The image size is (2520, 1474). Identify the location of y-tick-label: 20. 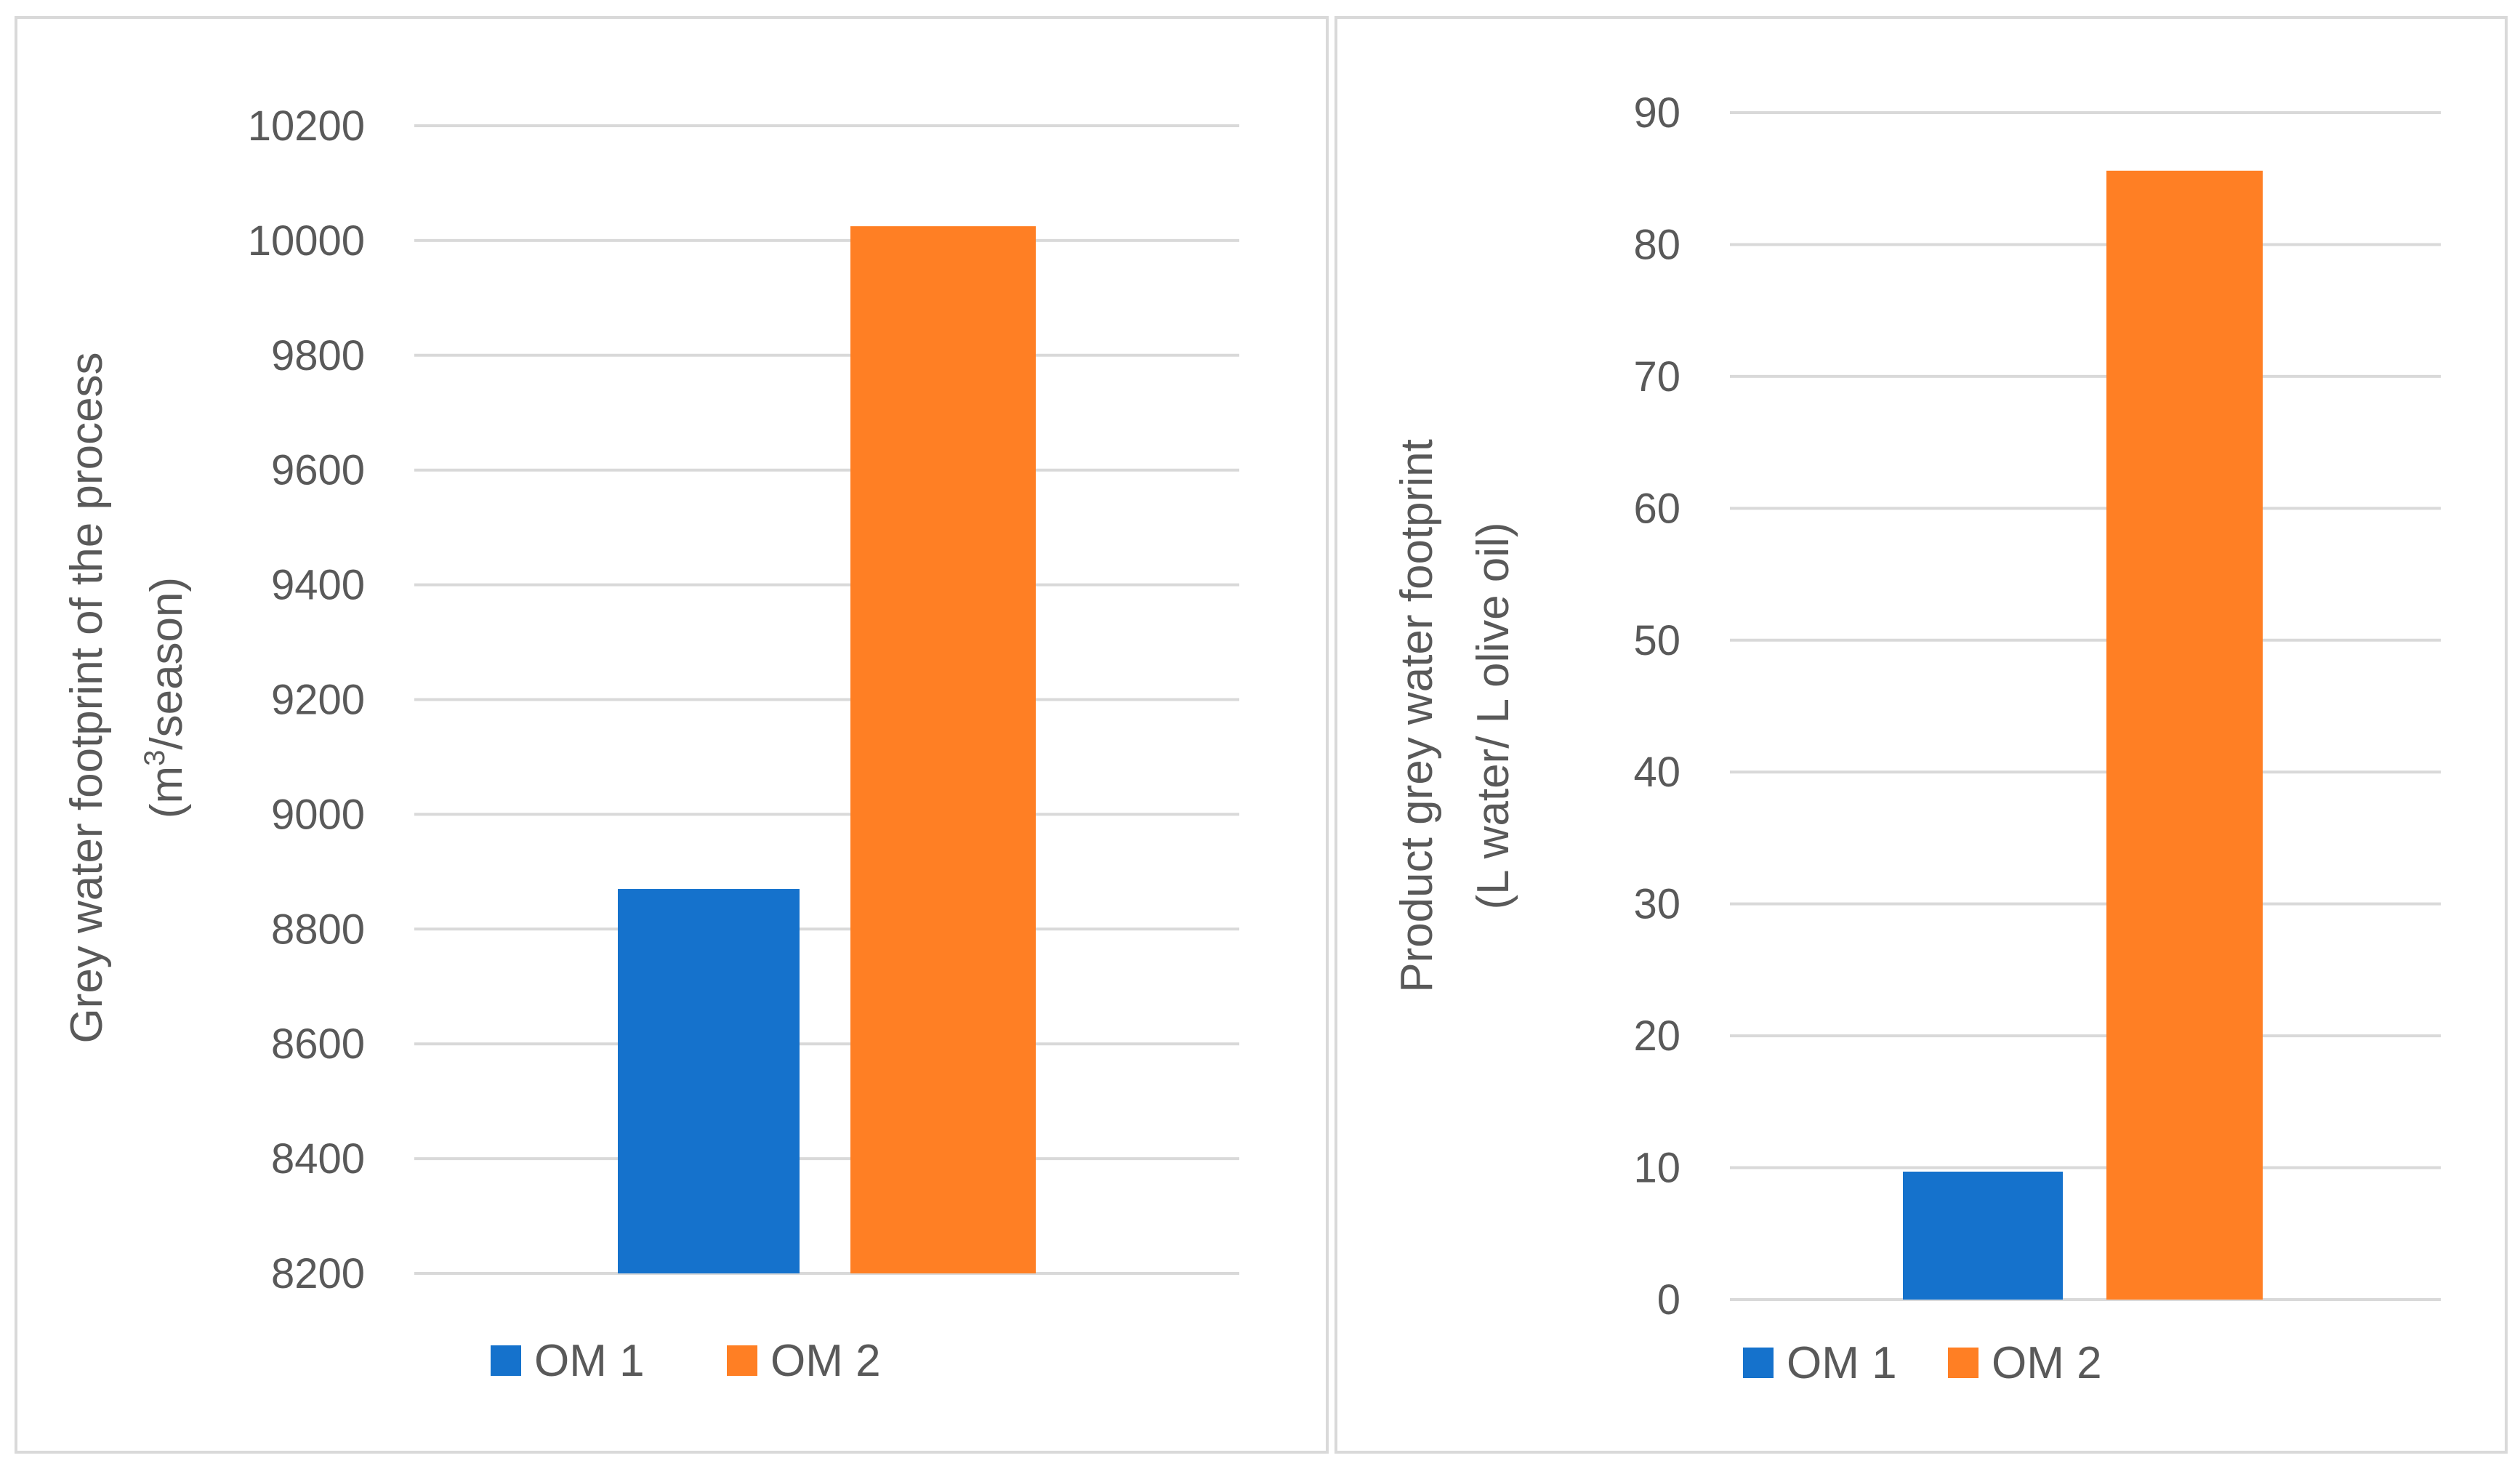
(1656, 1036).